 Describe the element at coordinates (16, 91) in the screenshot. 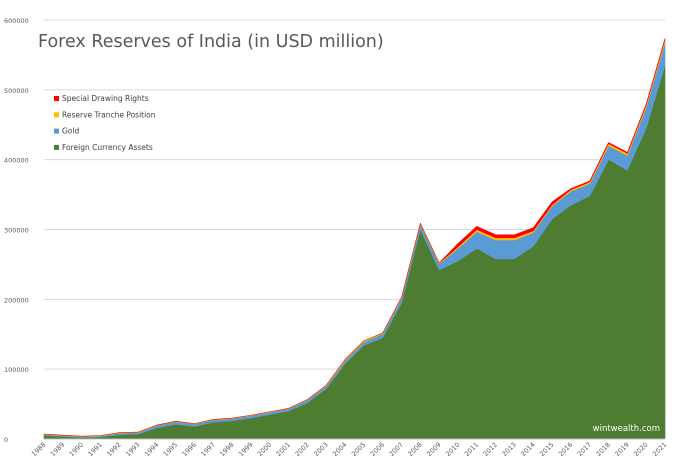

I see `y-tick-label: 500000` at that location.